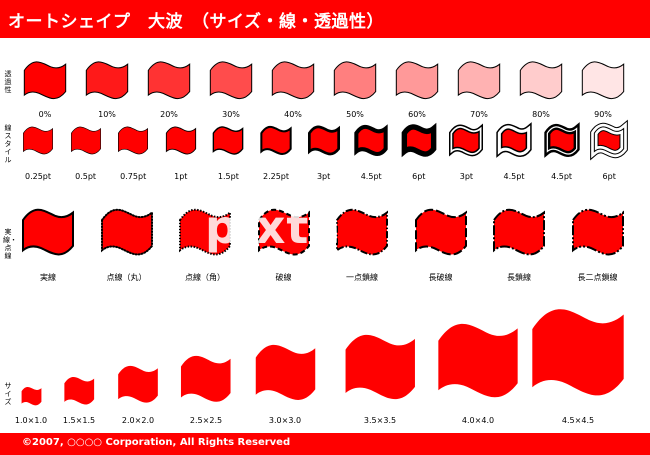 The height and width of the screenshot is (455, 650). Describe the element at coordinates (283, 277) in the screenshot. I see `dash-style-label: 破線` at that location.